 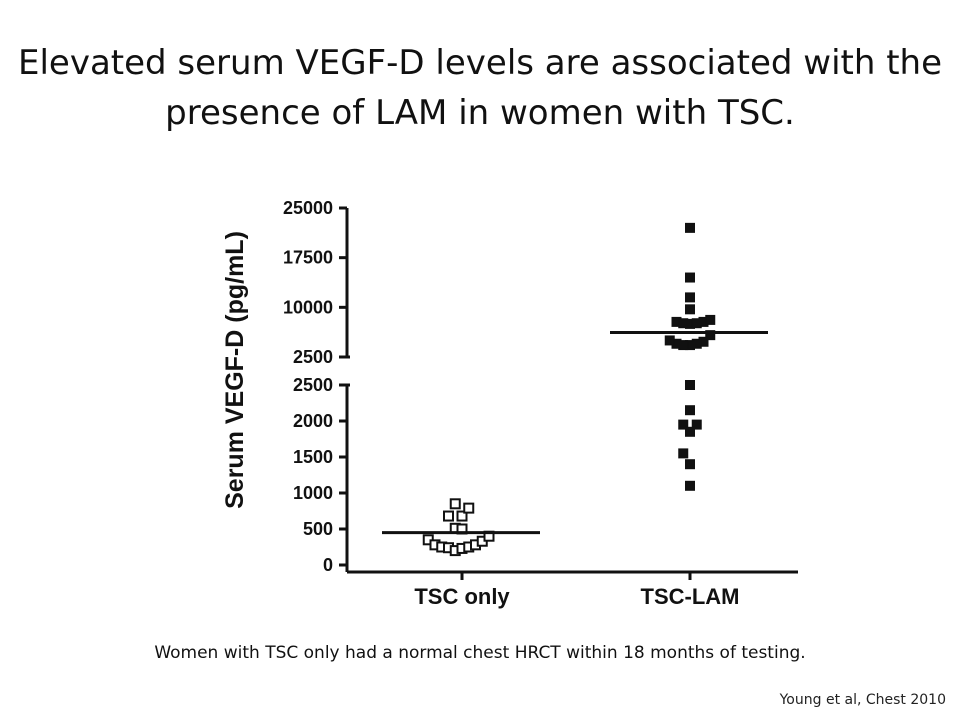 What do you see at coordinates (313, 493) in the screenshot?
I see `y-lower-tick-label: 1000` at bounding box center [313, 493].